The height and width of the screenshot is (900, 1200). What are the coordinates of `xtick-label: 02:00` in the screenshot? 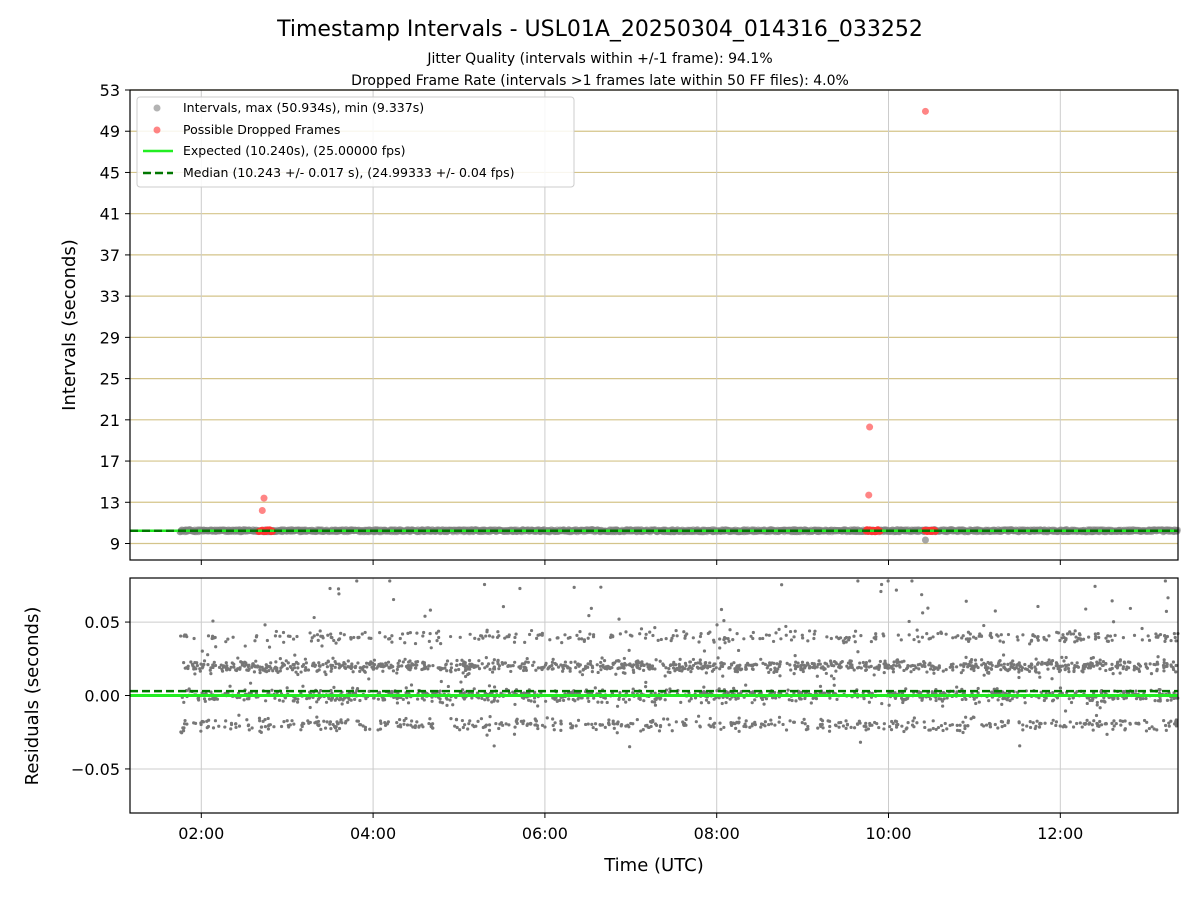 It's located at (201, 833).